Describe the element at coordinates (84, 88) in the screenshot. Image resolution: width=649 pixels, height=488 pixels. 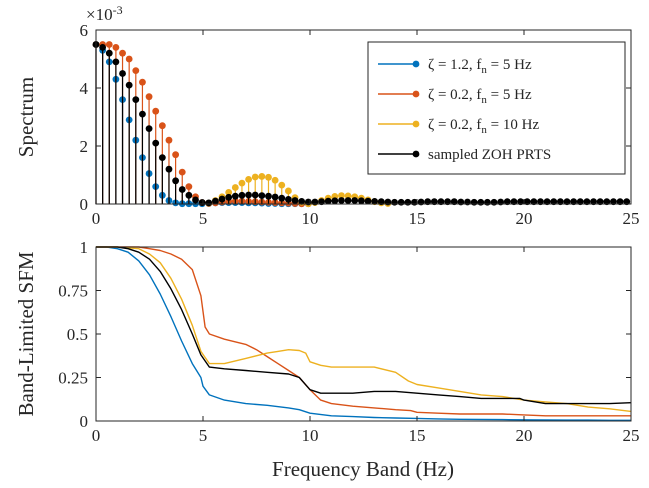
I see `spectrum-y-tick-label: 4` at that location.